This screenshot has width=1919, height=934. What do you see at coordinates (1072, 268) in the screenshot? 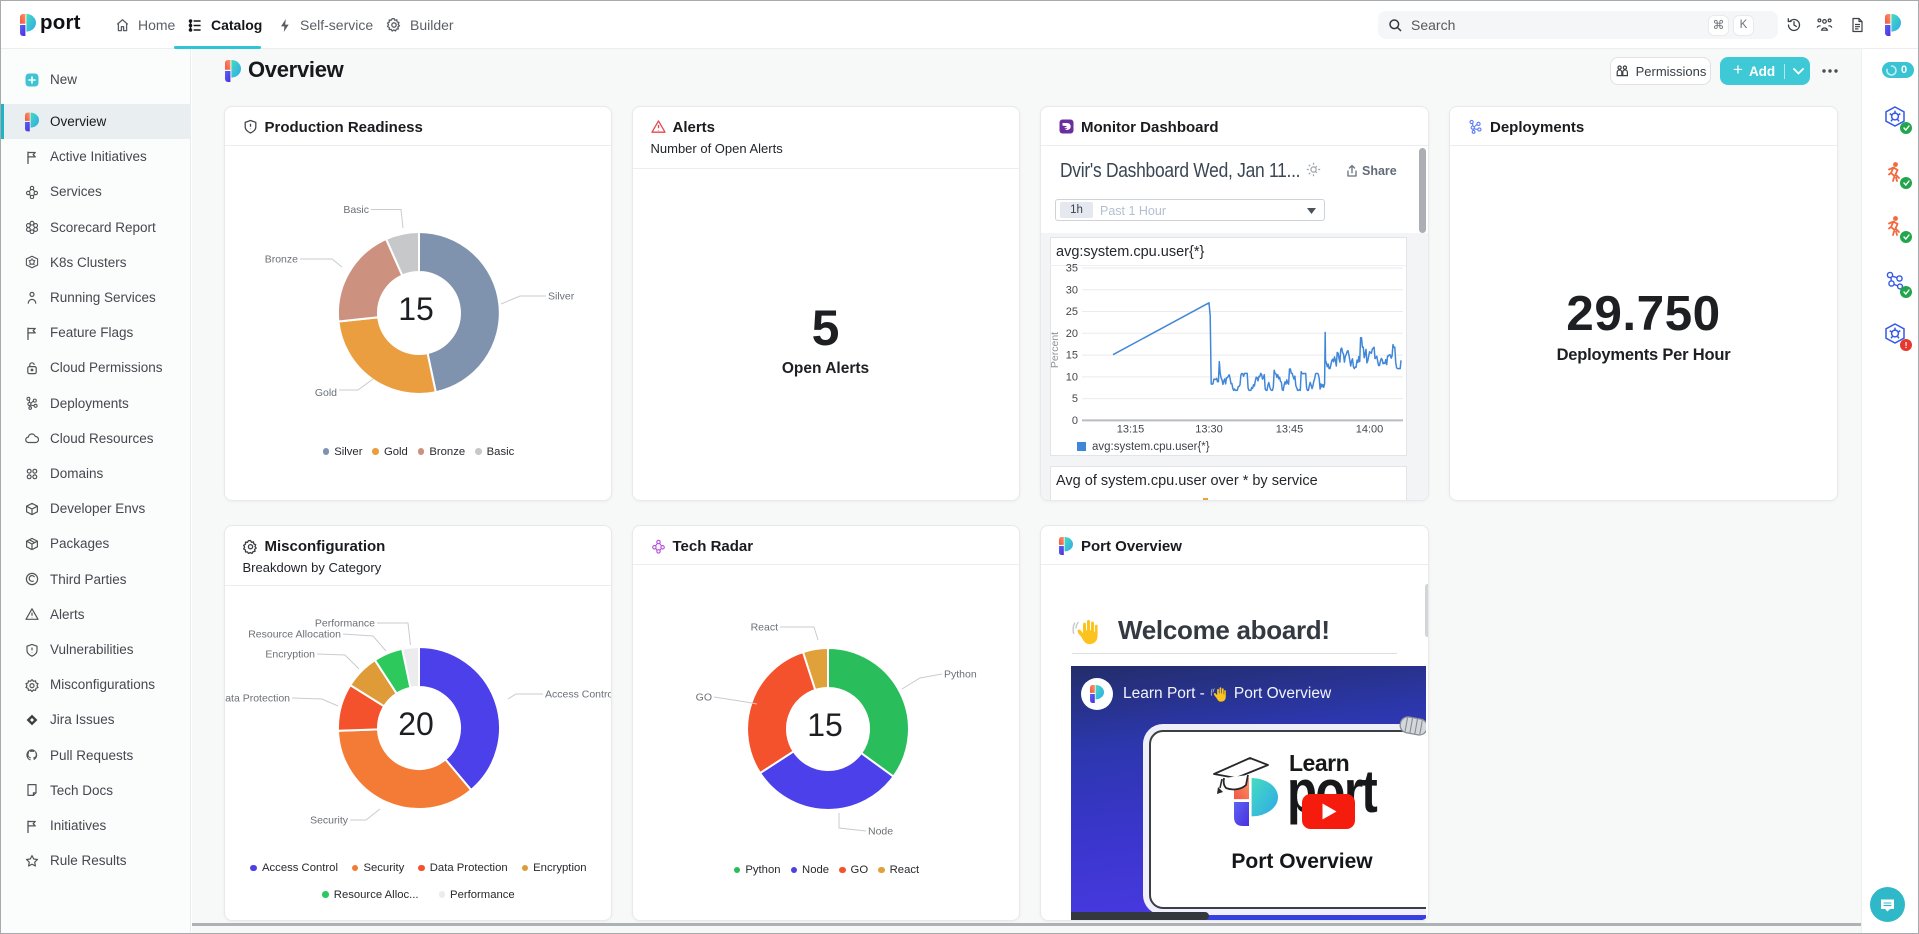
I see `svg-text: 35` at bounding box center [1072, 268].